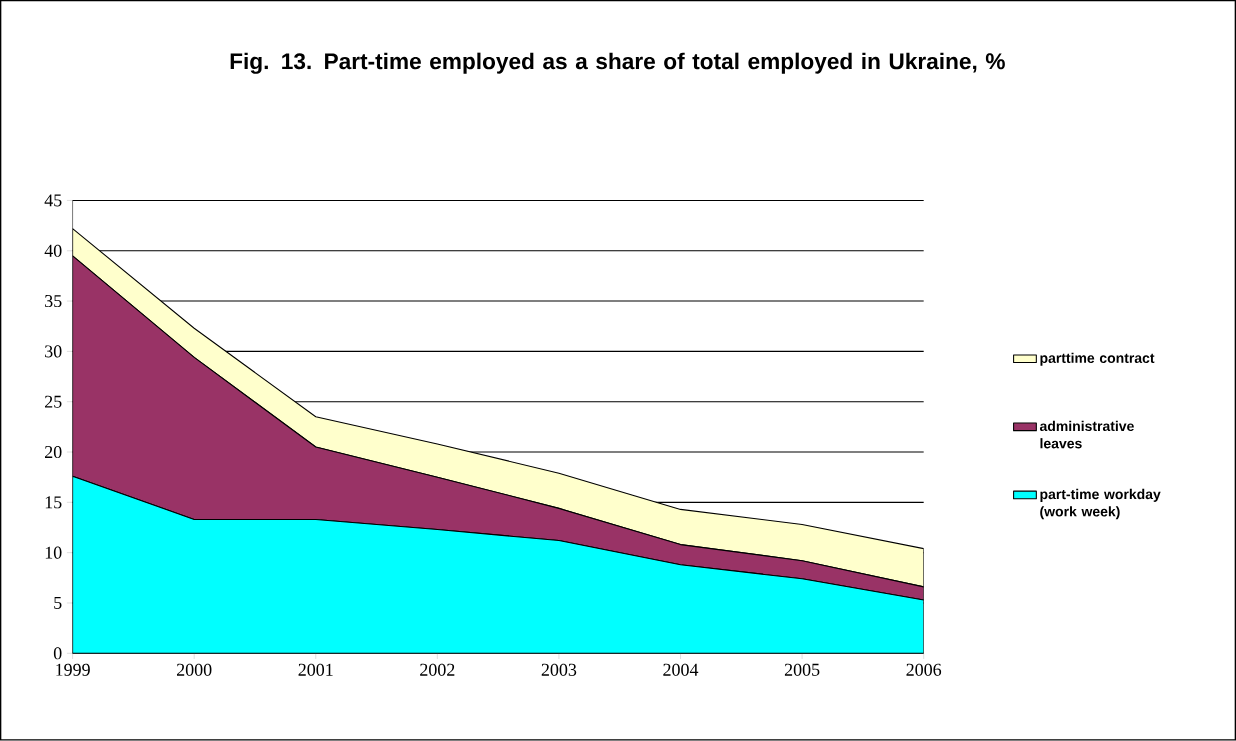  Describe the element at coordinates (924, 670) in the screenshot. I see `x-tick-label: 2006` at that location.